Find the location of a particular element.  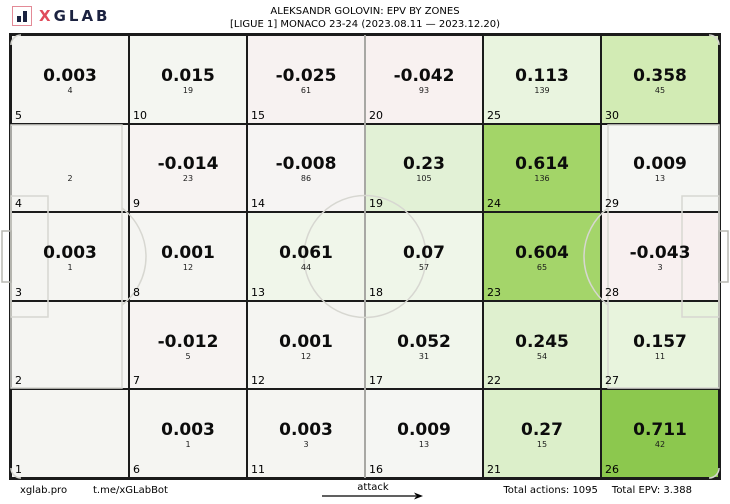

zone-number: 2 is located at coordinates (18, 381).